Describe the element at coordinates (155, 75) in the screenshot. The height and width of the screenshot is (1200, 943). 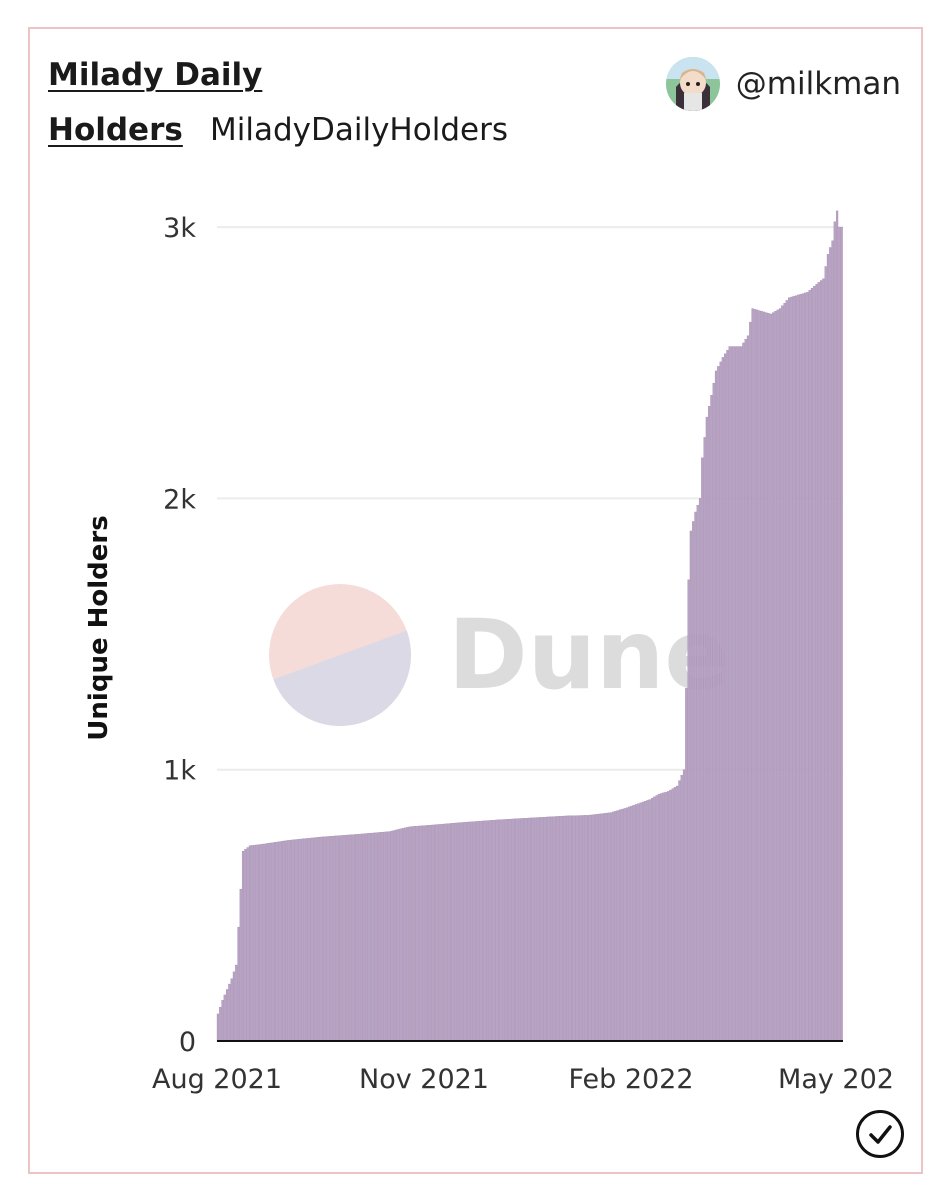
I see `dashboard-title-link: Milady Daily` at that location.